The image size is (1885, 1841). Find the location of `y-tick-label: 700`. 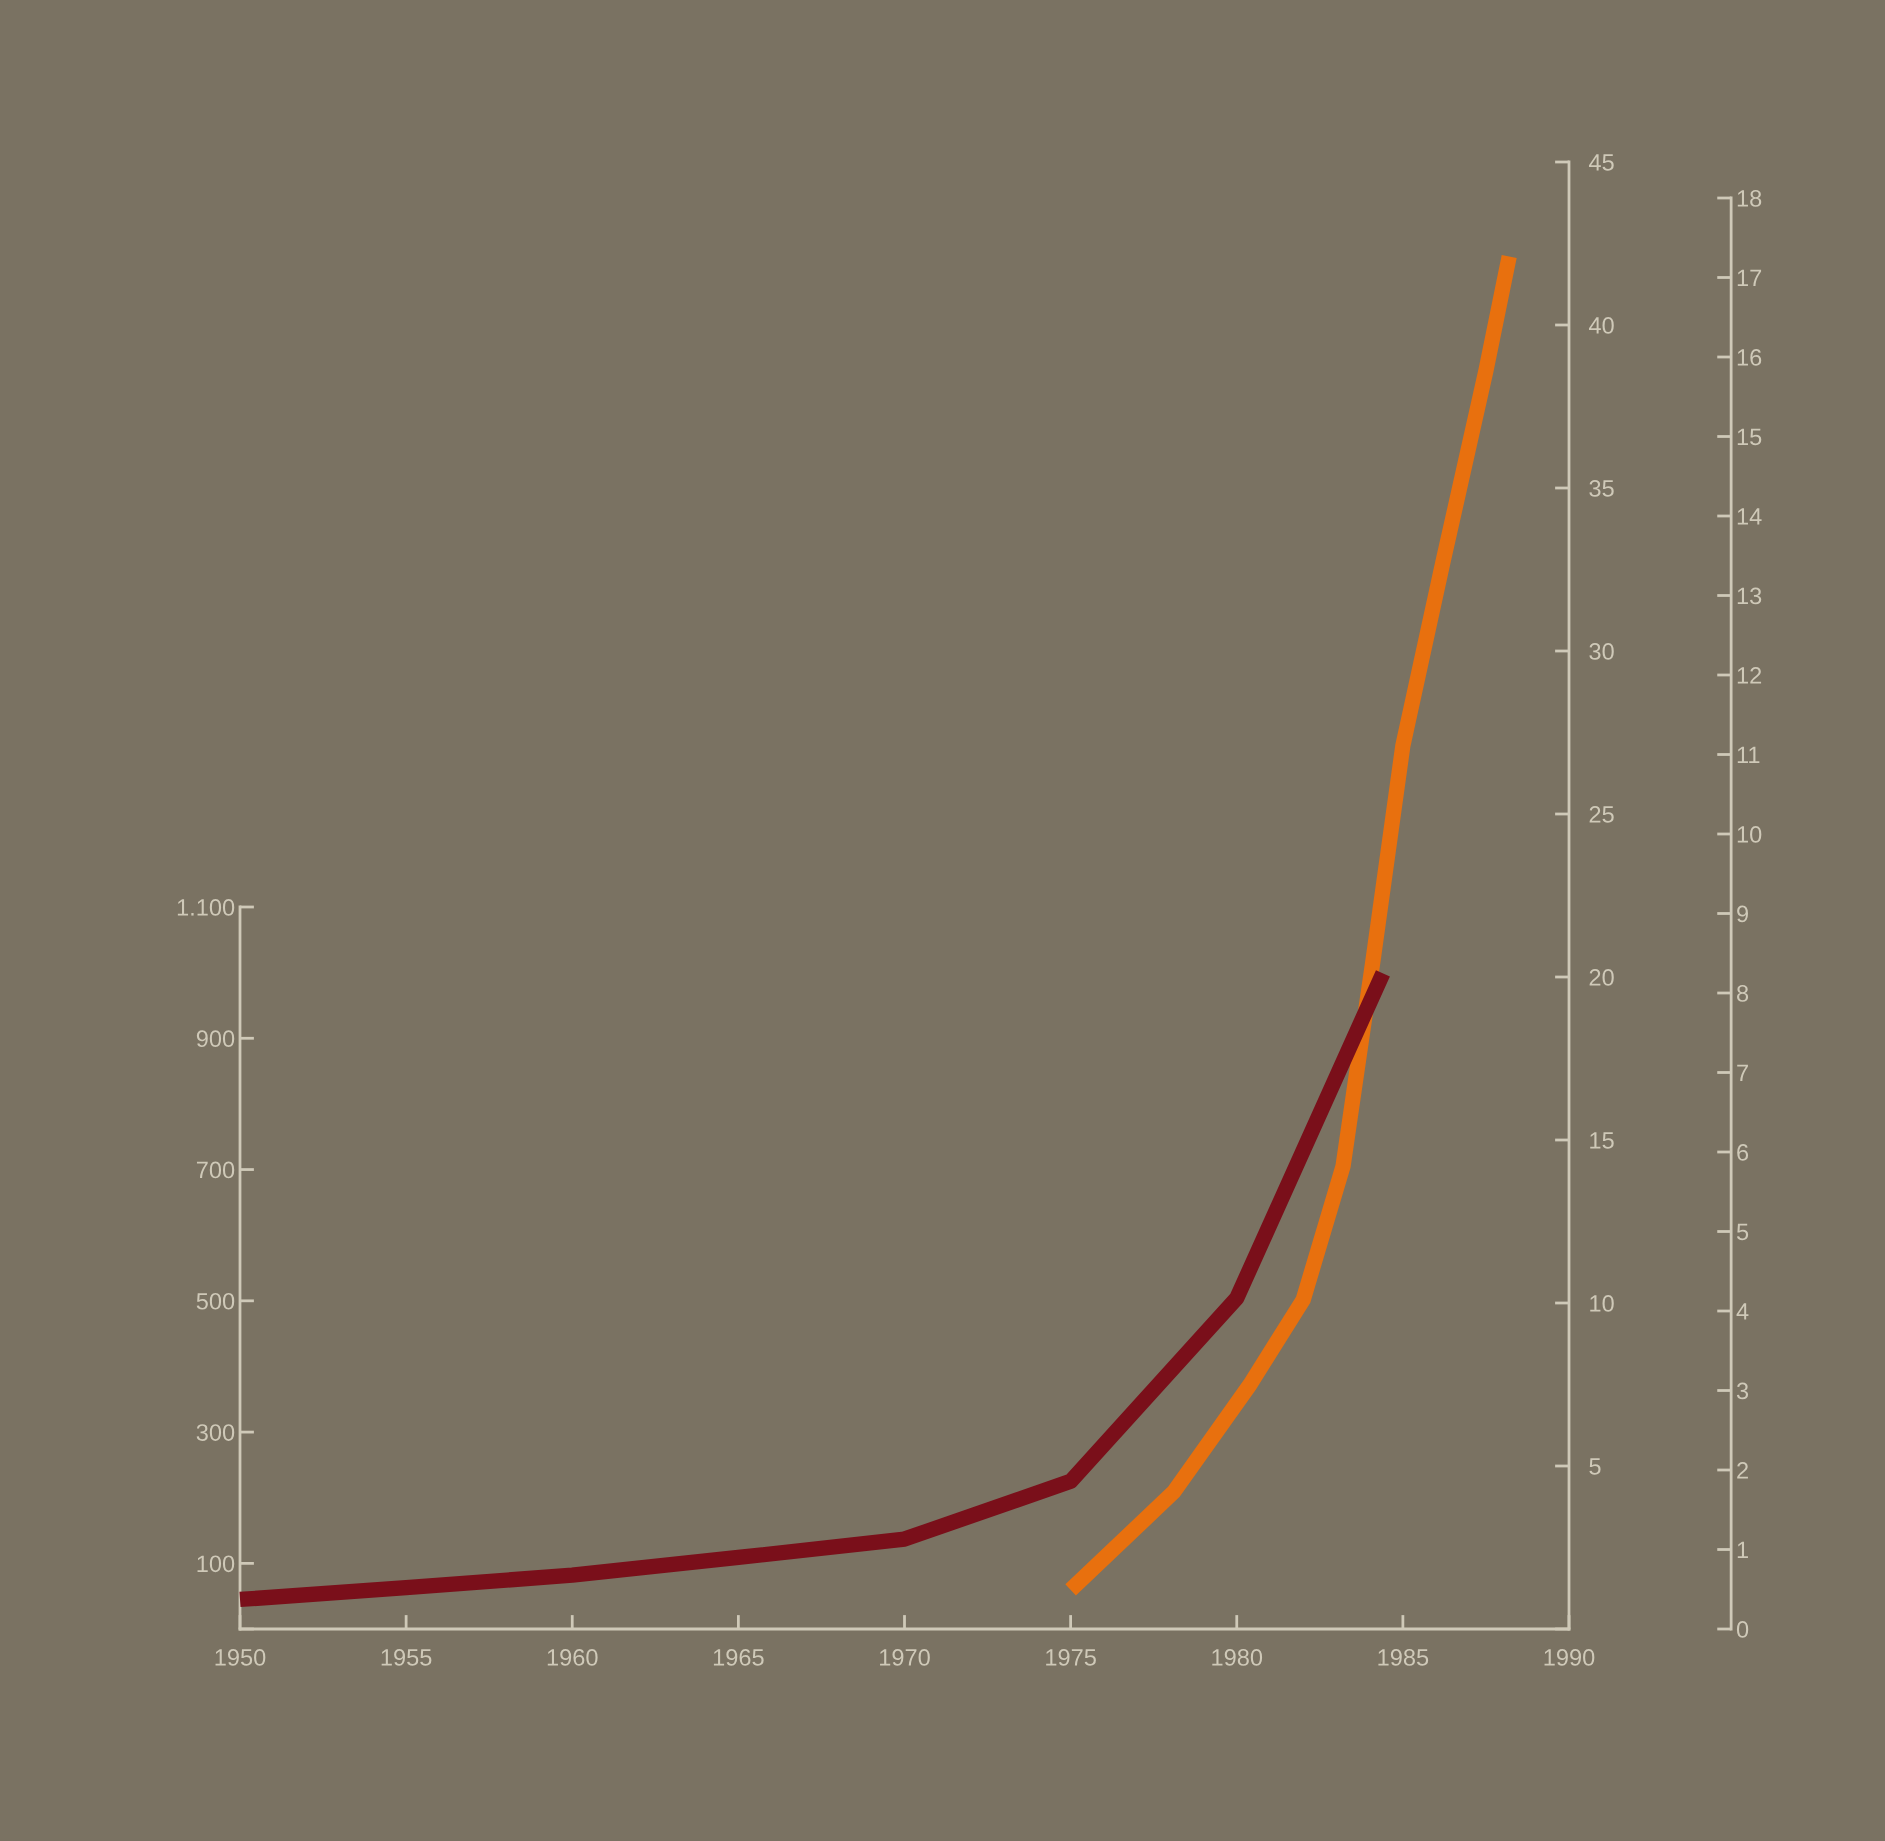

y-tick-label: 700 is located at coordinates (215, 1170).